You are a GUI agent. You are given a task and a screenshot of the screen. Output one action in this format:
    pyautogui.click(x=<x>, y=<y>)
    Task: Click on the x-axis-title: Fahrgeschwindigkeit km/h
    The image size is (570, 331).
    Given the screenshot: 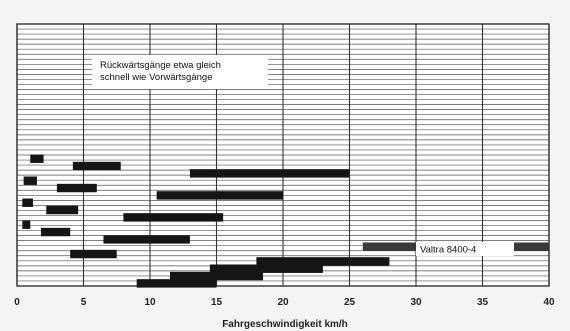 What is the action you would take?
    pyautogui.click(x=285, y=324)
    